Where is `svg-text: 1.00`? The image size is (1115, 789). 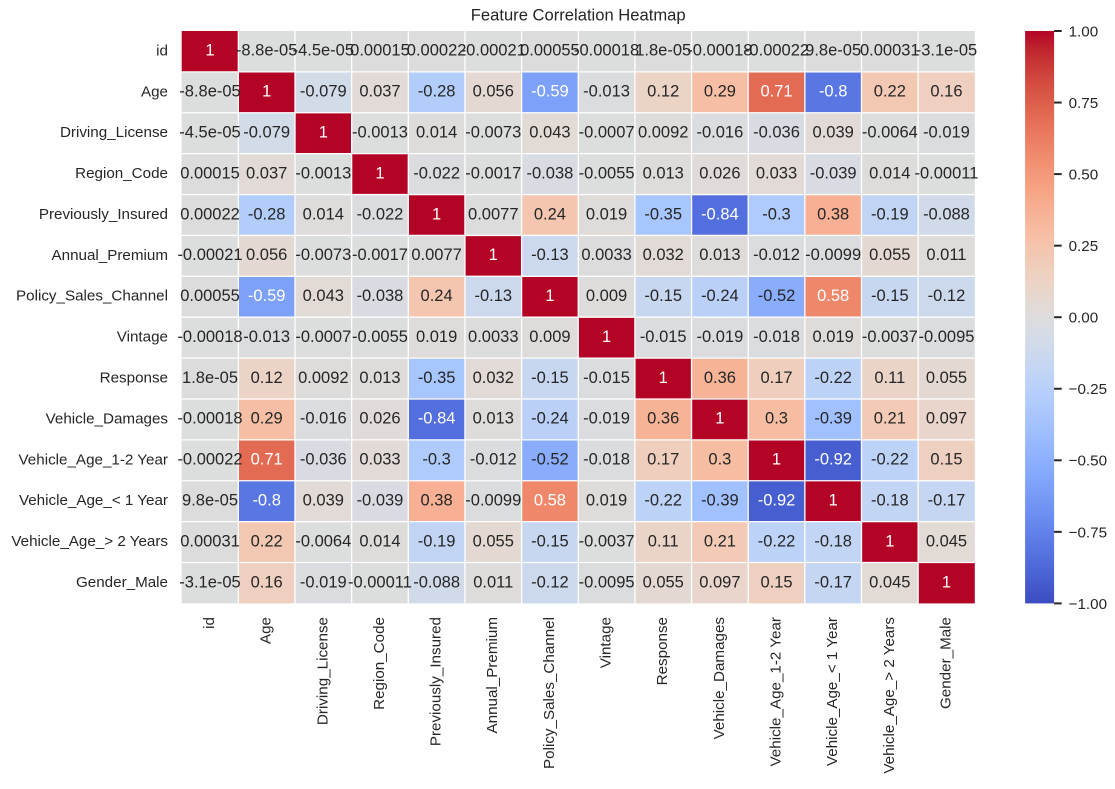 svg-text: 1.00 is located at coordinates (1084, 31).